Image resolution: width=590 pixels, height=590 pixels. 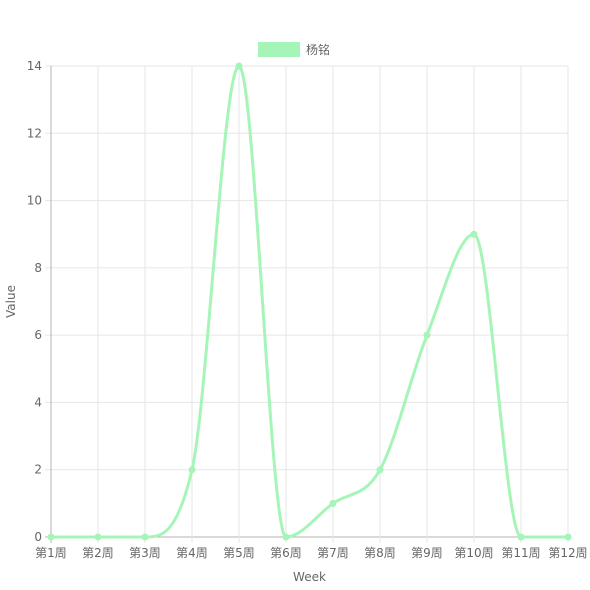 What do you see at coordinates (239, 553) in the screenshot?
I see `x-tick-label: 第5周` at bounding box center [239, 553].